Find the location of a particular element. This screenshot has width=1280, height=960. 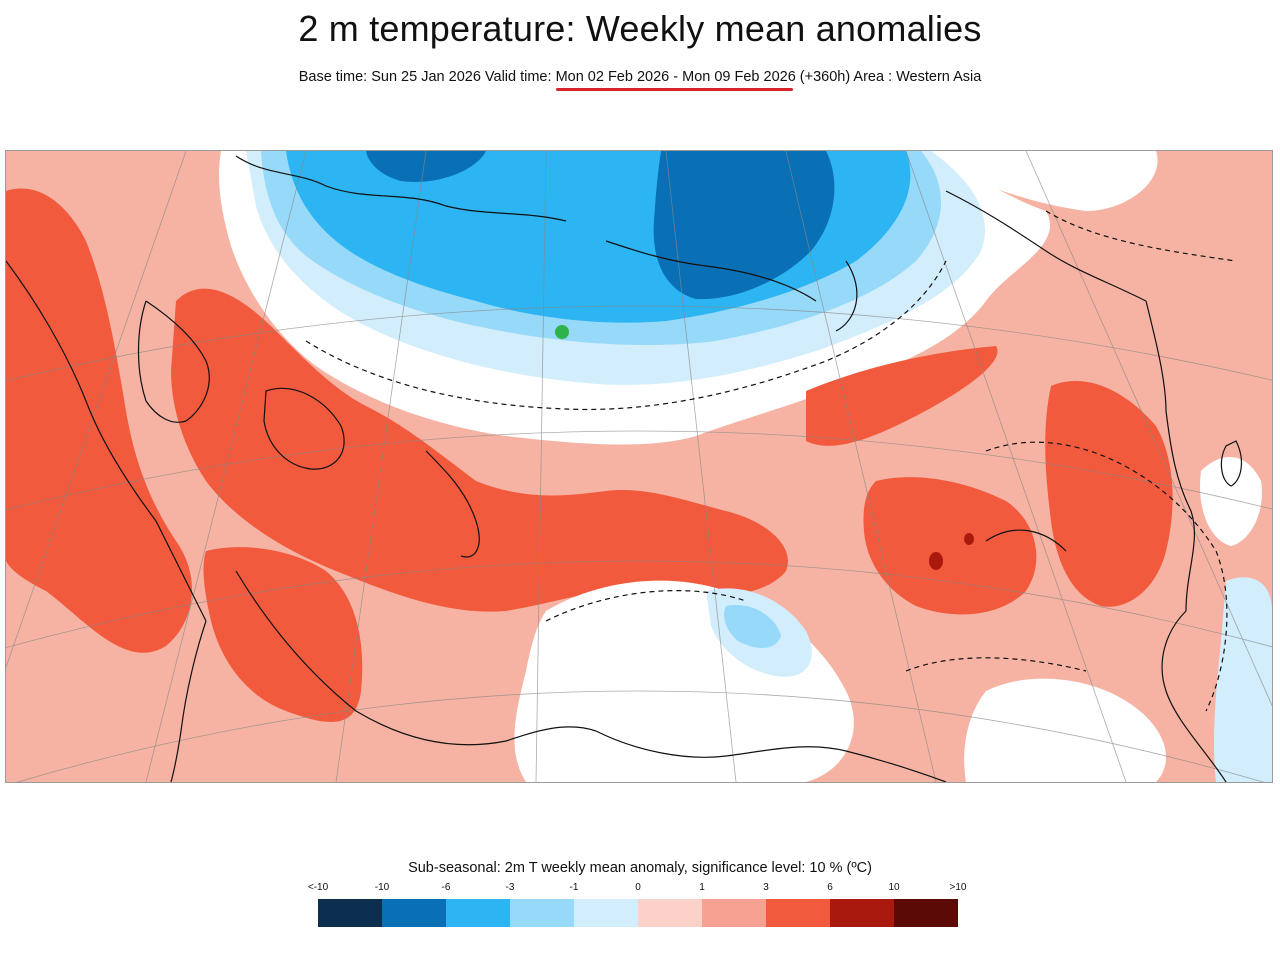

legend-tick: 1 is located at coordinates (702, 887).